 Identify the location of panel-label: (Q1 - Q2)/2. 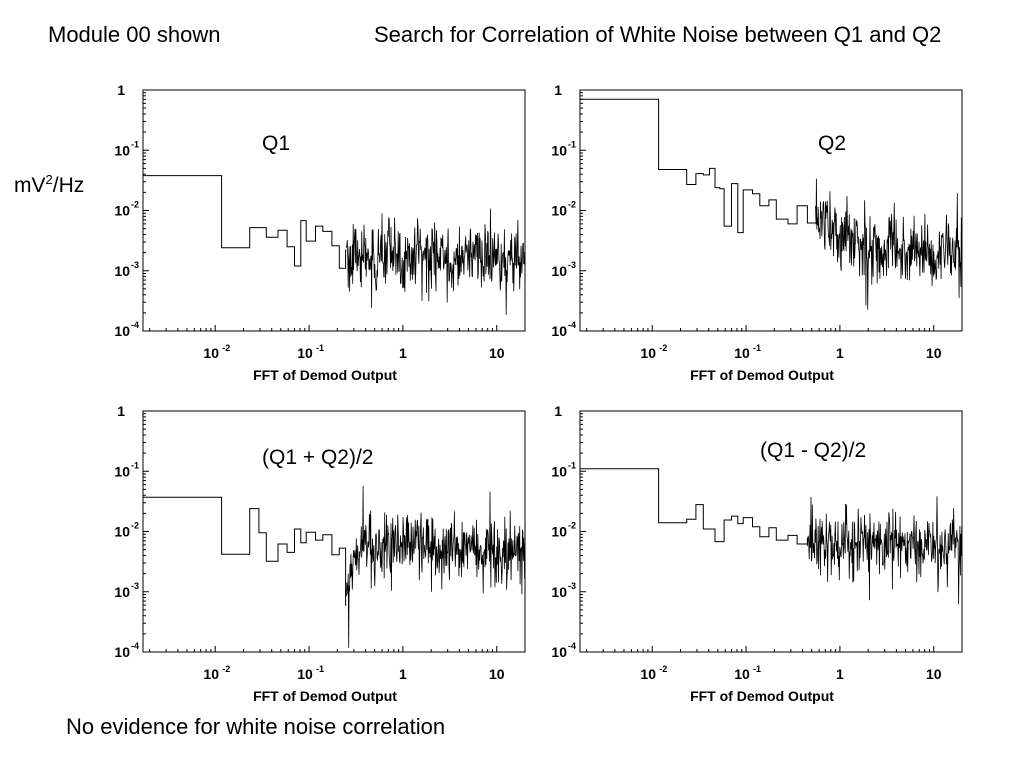
(813, 450).